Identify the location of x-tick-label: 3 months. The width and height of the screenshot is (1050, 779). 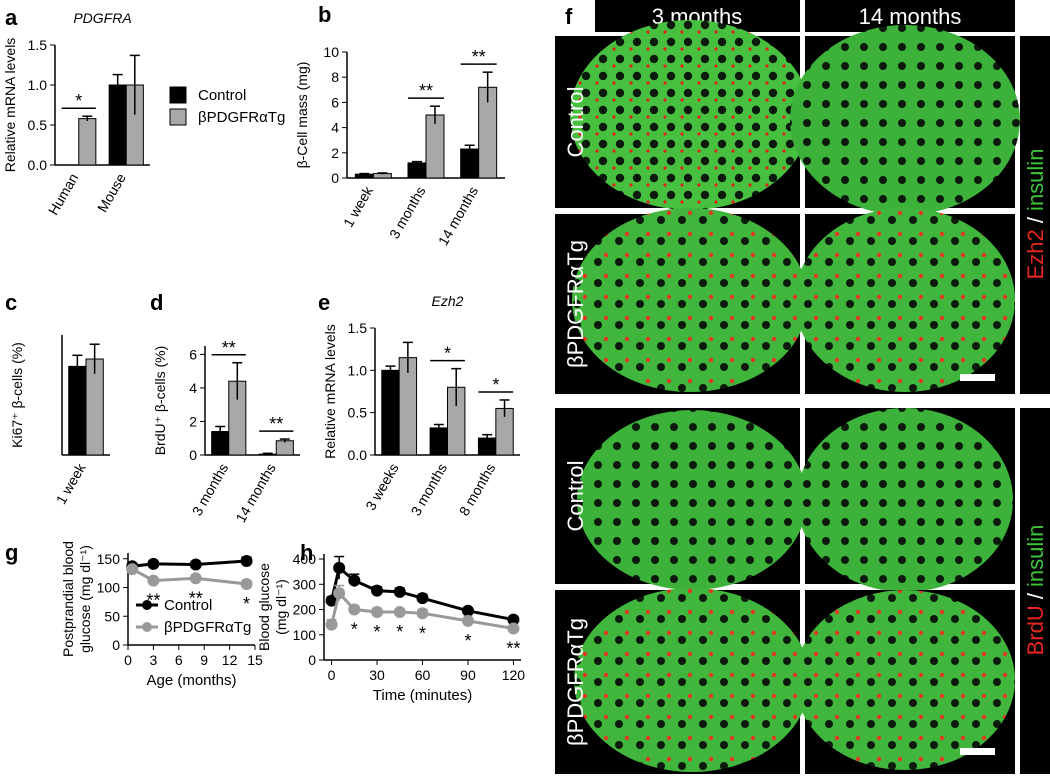
(407, 213).